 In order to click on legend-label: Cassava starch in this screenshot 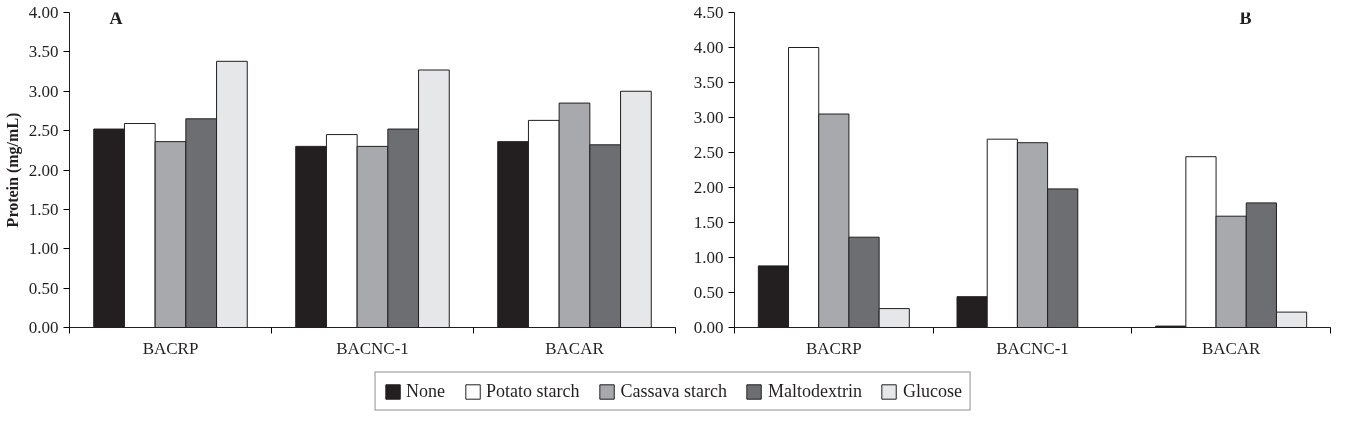, I will do `click(673, 391)`.